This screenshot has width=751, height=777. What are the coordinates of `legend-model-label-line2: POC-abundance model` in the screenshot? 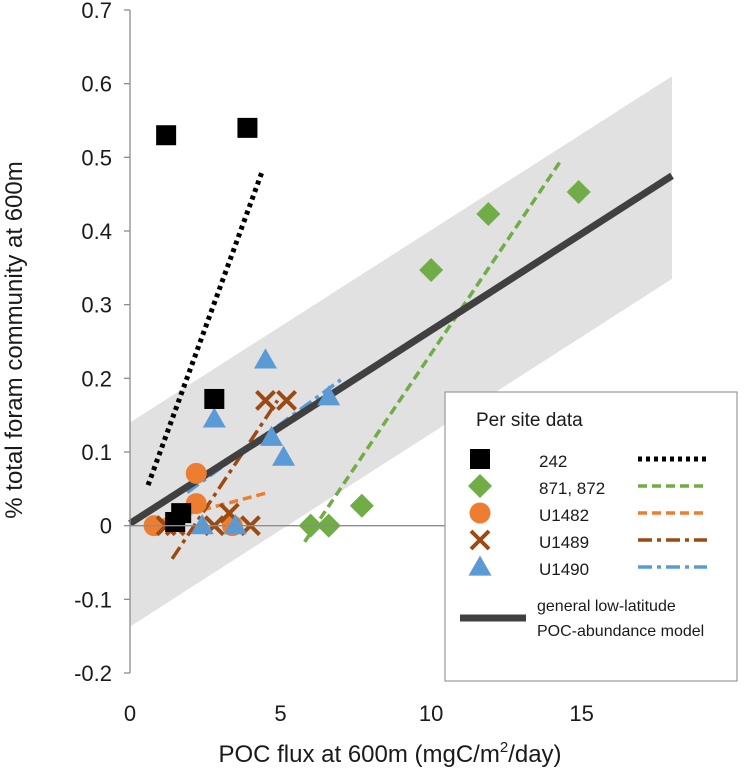 It's located at (620, 631).